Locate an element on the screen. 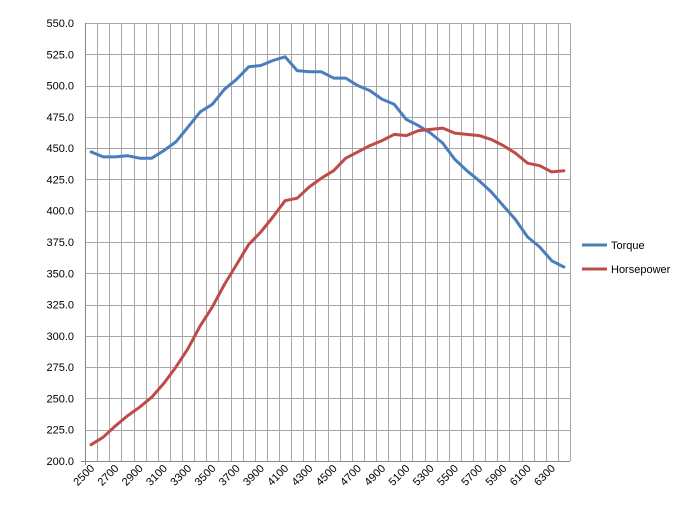 The height and width of the screenshot is (515, 687). legend: Torque Horsepower is located at coordinates (626, 258).